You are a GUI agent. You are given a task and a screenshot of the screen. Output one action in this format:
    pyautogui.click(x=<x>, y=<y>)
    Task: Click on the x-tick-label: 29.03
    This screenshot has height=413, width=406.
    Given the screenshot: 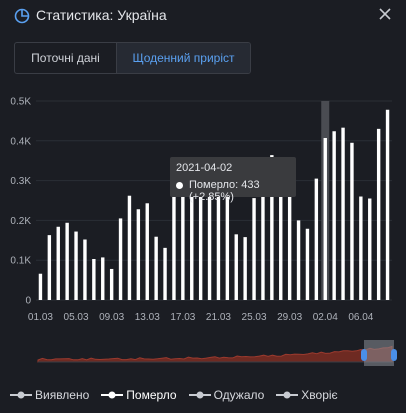 What is the action you would take?
    pyautogui.click(x=289, y=317)
    